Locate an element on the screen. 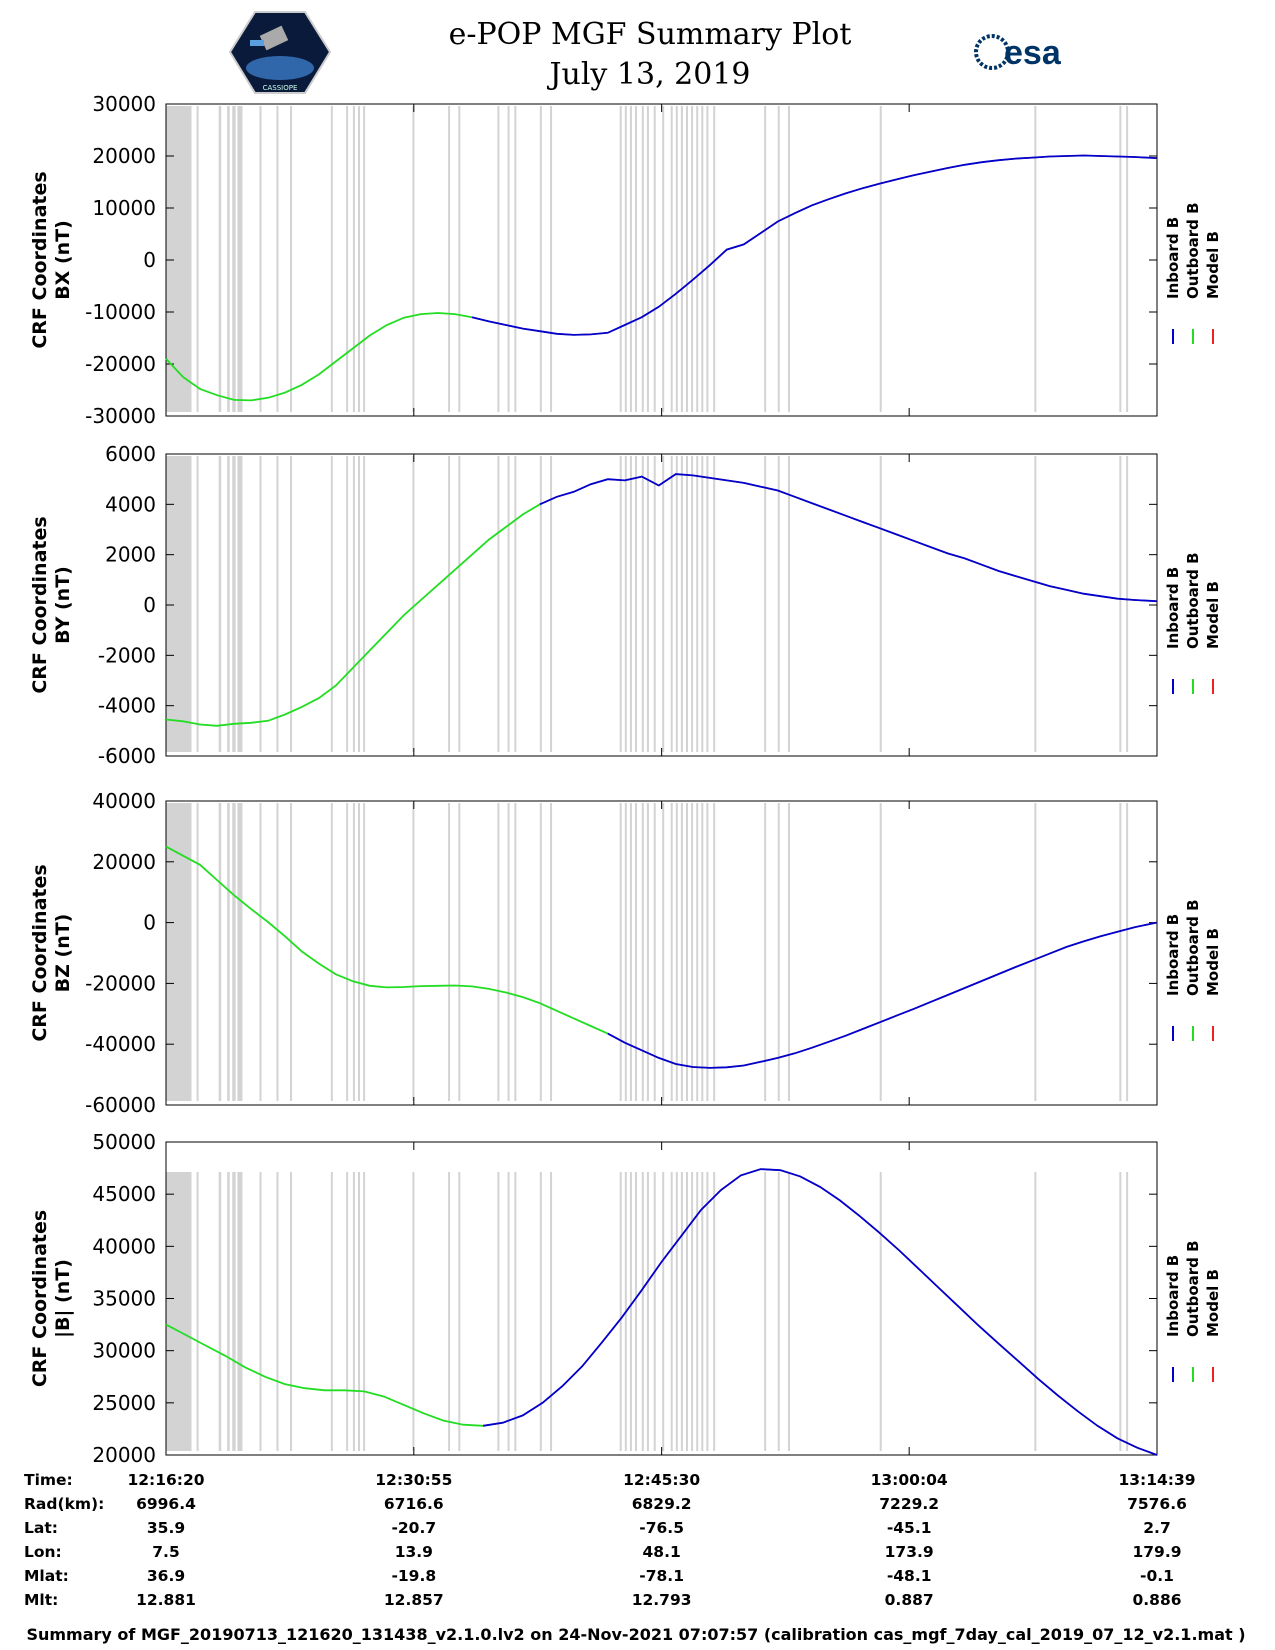 This screenshot has height=1650, width=1275. series-inboard-b-bmag is located at coordinates (820, 1312).